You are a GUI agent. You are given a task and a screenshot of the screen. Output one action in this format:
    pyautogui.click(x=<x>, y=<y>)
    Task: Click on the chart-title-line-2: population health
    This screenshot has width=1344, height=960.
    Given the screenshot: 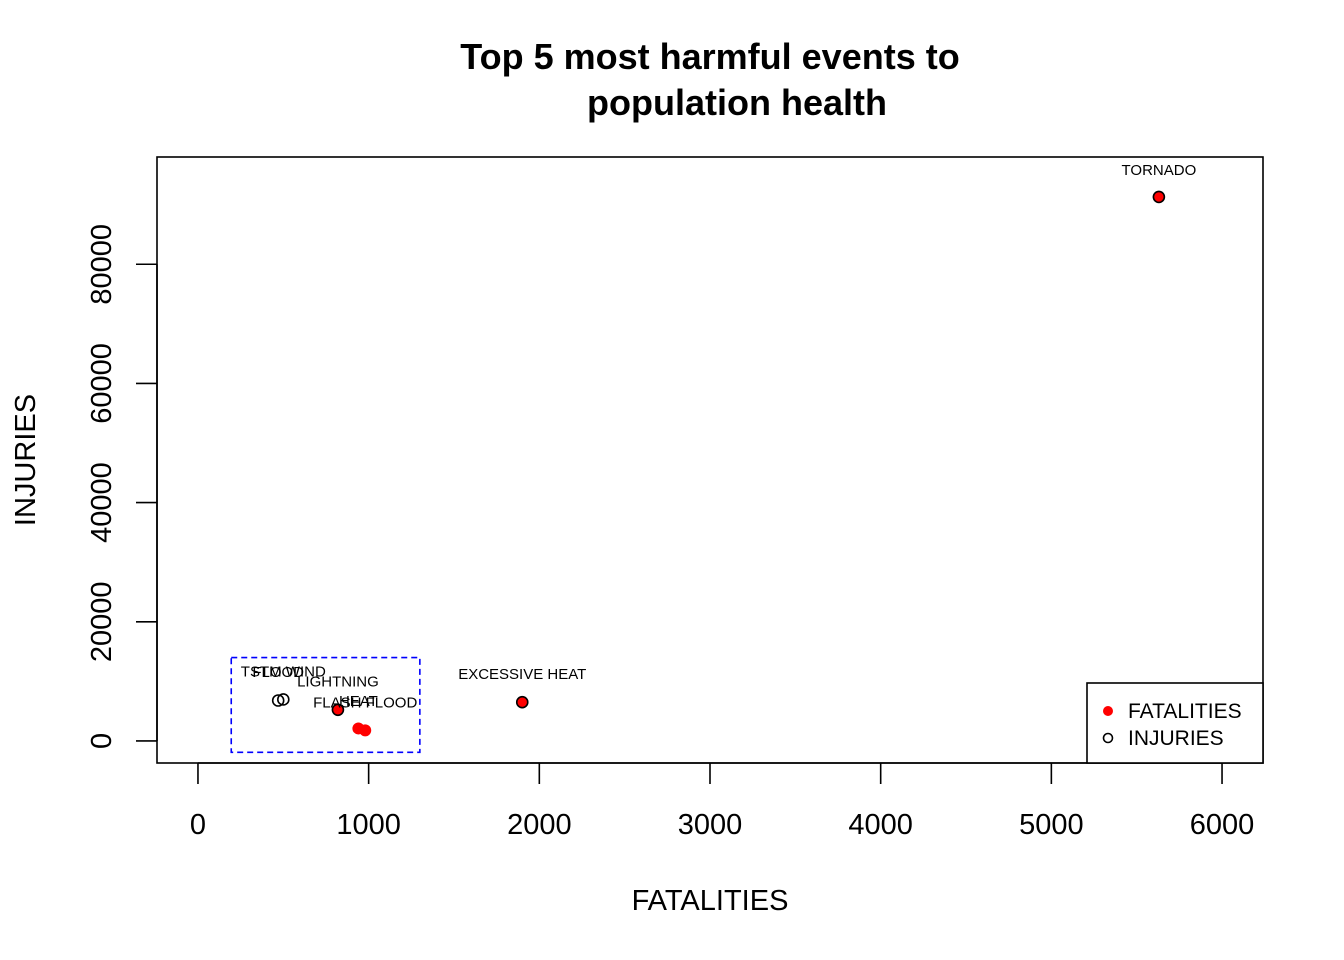 What is the action you would take?
    pyautogui.click(x=737, y=102)
    